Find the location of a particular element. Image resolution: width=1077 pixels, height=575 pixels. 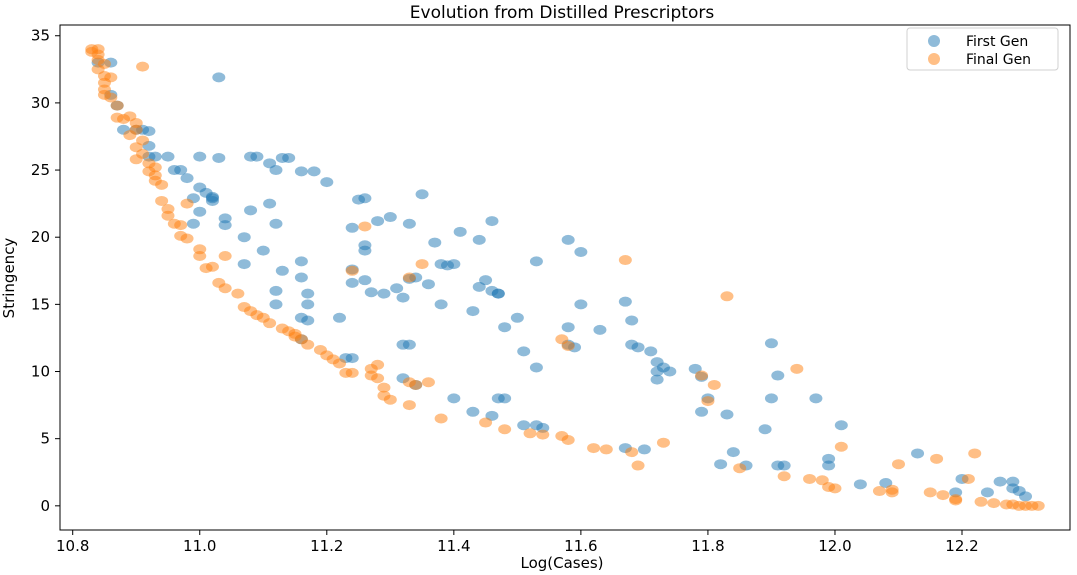

x-axis: 10.8 11.0 11.2 11.4 11.6 11.8 12.0 12.2 is located at coordinates (517, 542).